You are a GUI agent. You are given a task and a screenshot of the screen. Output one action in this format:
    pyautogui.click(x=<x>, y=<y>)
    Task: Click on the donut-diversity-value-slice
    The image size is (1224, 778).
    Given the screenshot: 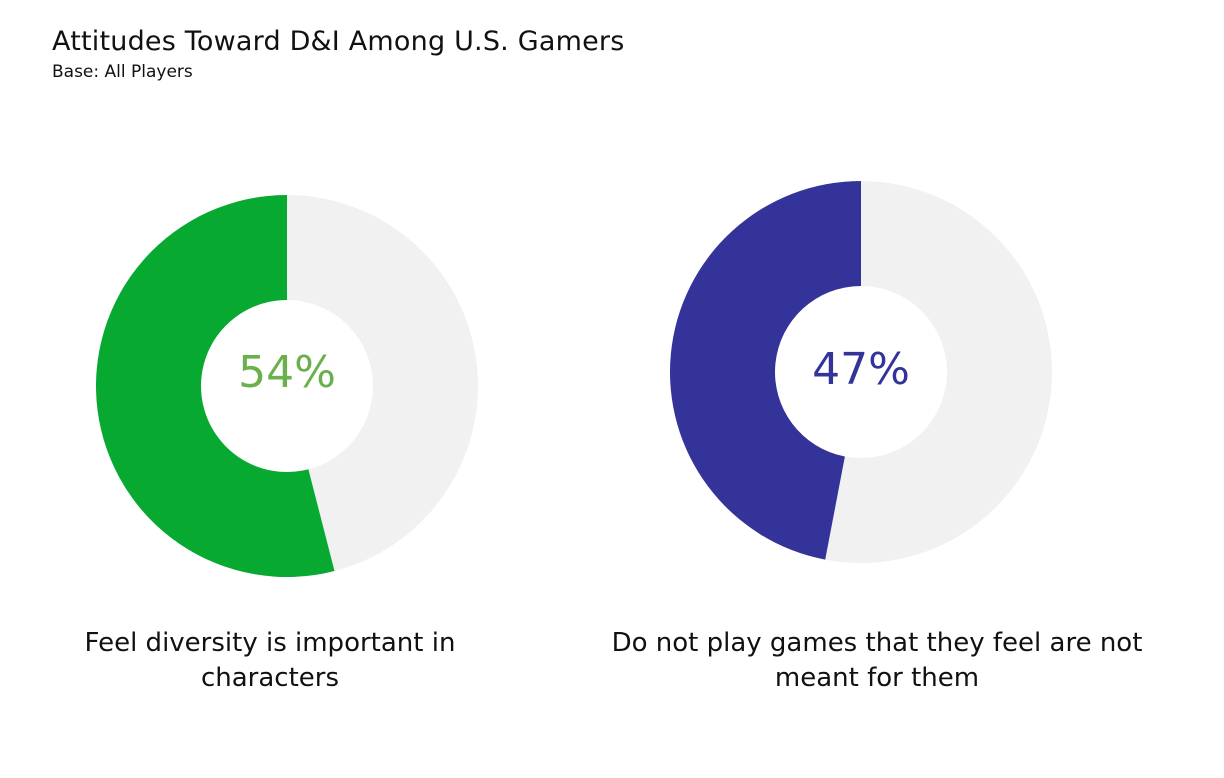 What is the action you would take?
    pyautogui.click(x=215, y=386)
    